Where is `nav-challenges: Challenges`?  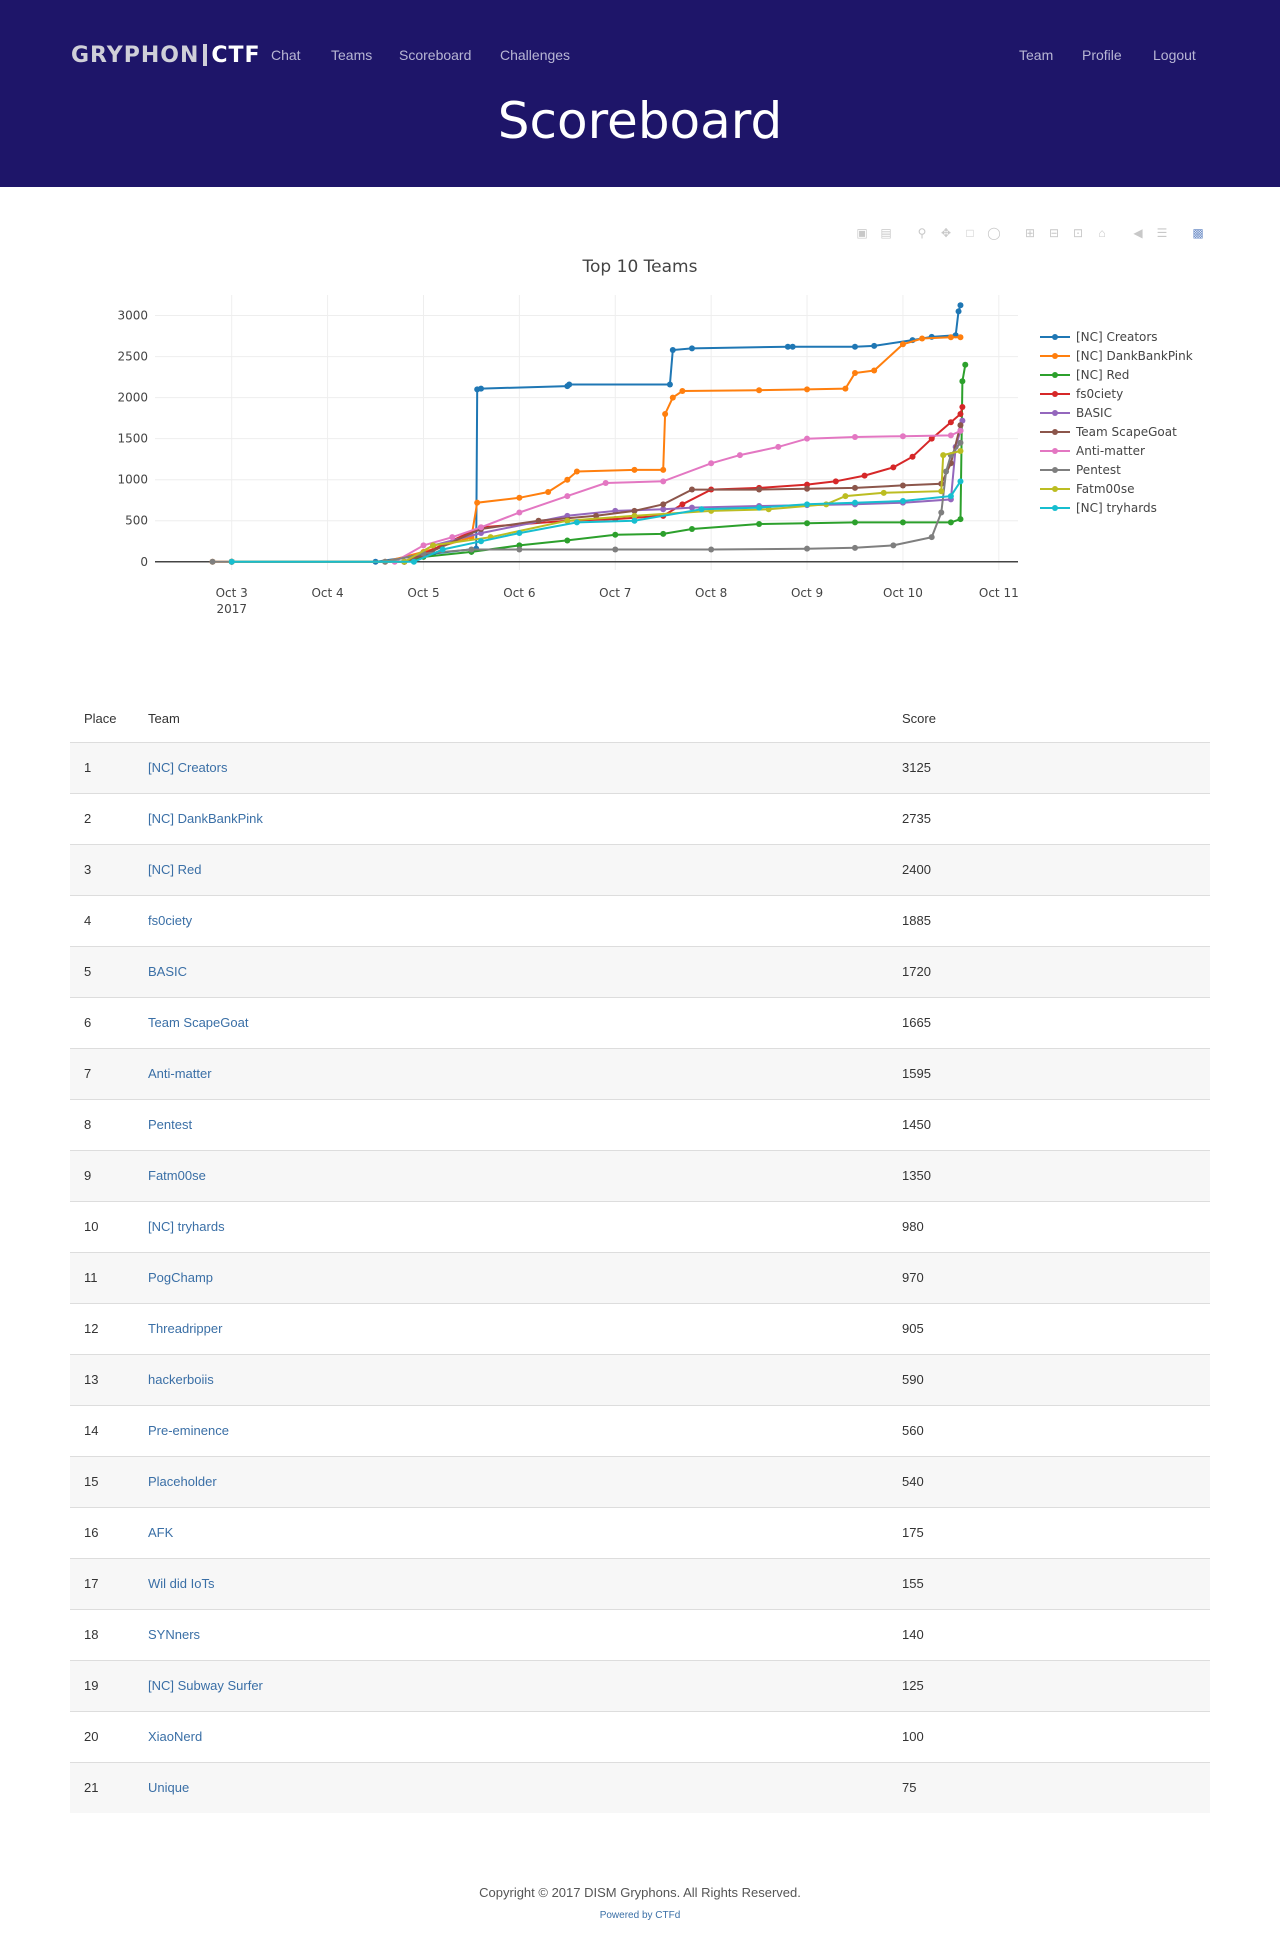 nav-challenges: Challenges is located at coordinates (535, 55).